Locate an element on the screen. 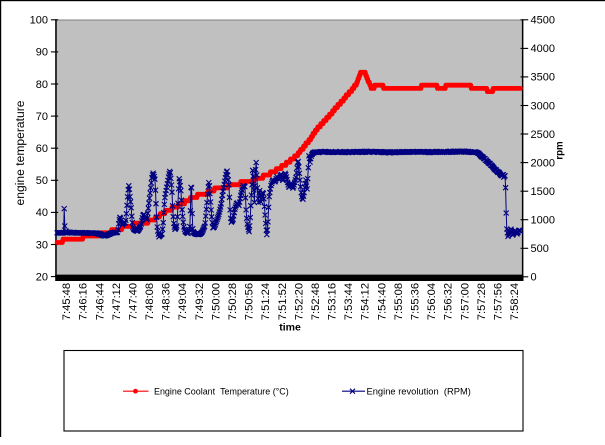  svg-text: 4500 is located at coordinates (543, 21).